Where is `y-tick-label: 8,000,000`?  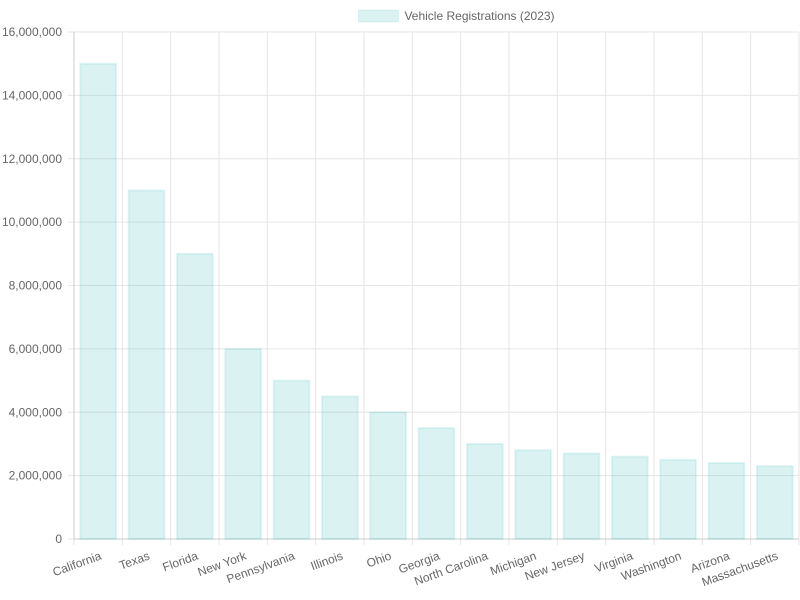
y-tick-label: 8,000,000 is located at coordinates (36, 286).